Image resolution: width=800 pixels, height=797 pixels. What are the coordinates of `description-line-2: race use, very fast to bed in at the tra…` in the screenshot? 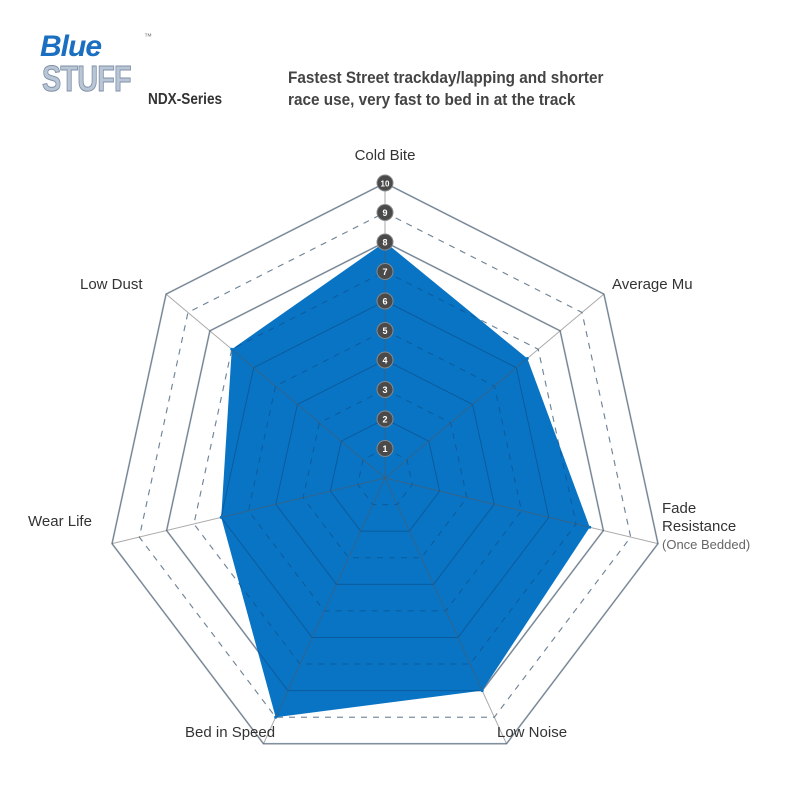 It's located at (432, 99).